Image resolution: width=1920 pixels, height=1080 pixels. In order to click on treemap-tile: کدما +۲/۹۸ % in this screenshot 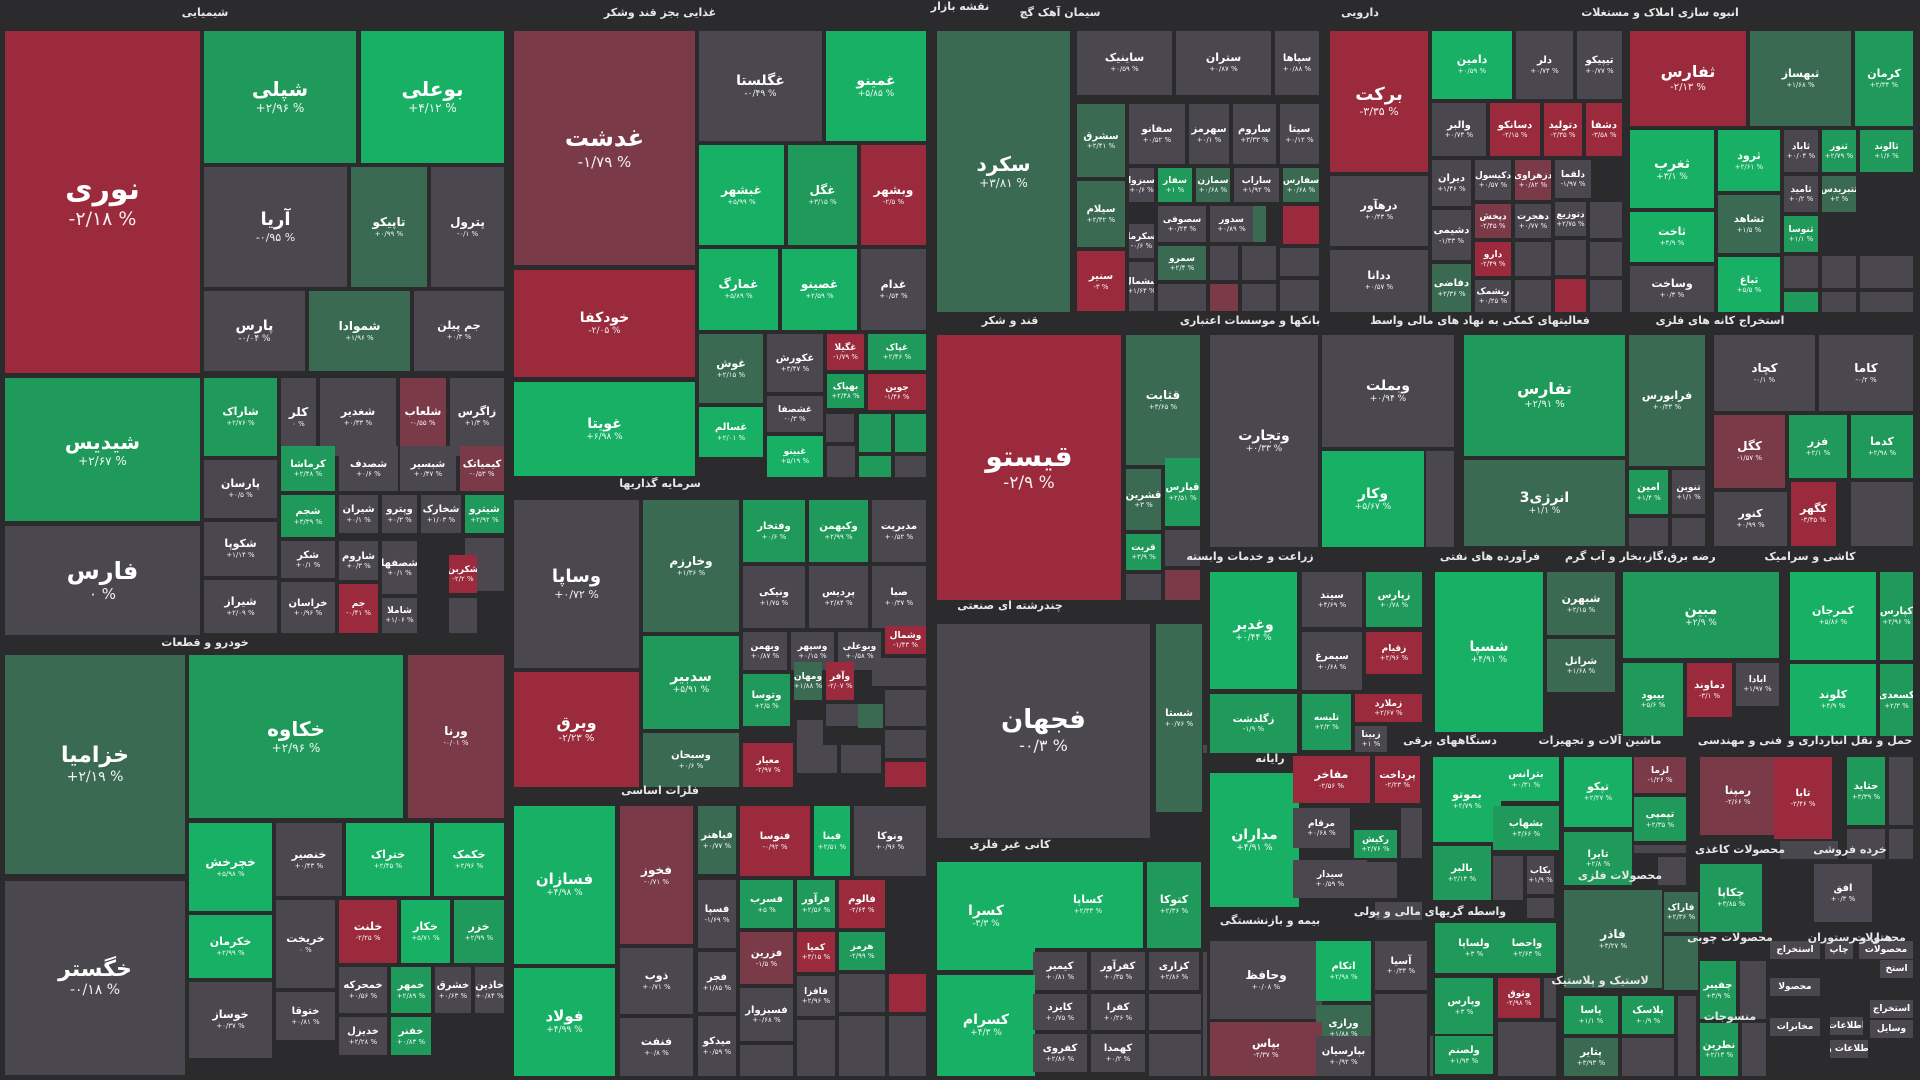, I will do `click(1882, 446)`.